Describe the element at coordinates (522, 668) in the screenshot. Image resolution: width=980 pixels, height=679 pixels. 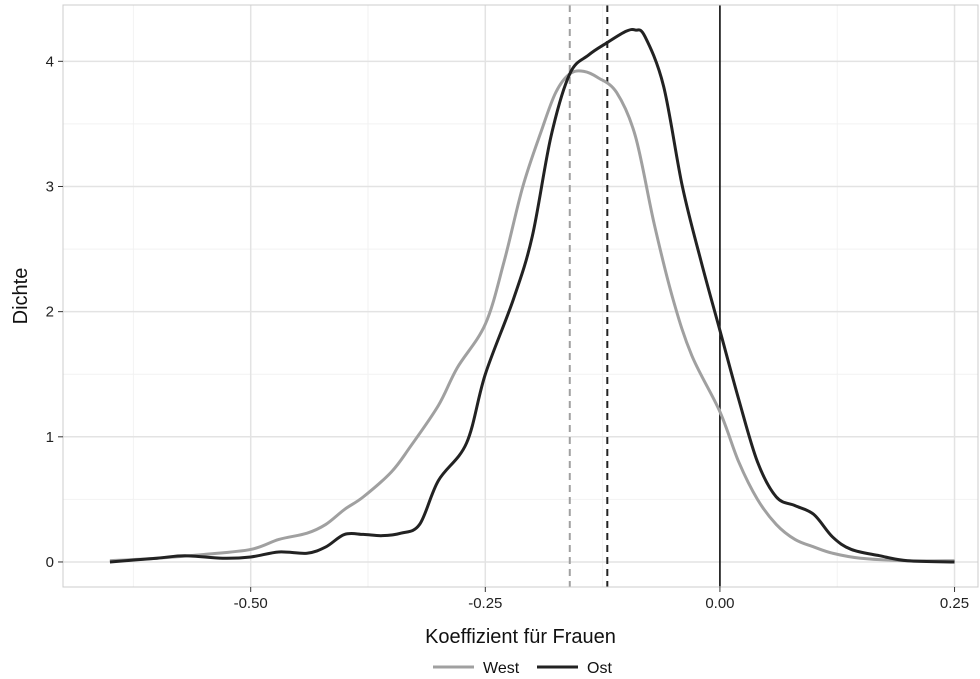
I see `legend: West Ost` at that location.